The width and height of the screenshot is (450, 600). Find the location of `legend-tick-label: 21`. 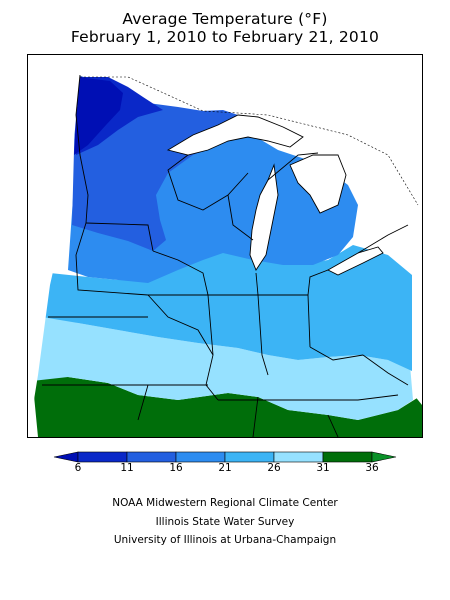

legend-tick-label: 21 is located at coordinates (225, 468).